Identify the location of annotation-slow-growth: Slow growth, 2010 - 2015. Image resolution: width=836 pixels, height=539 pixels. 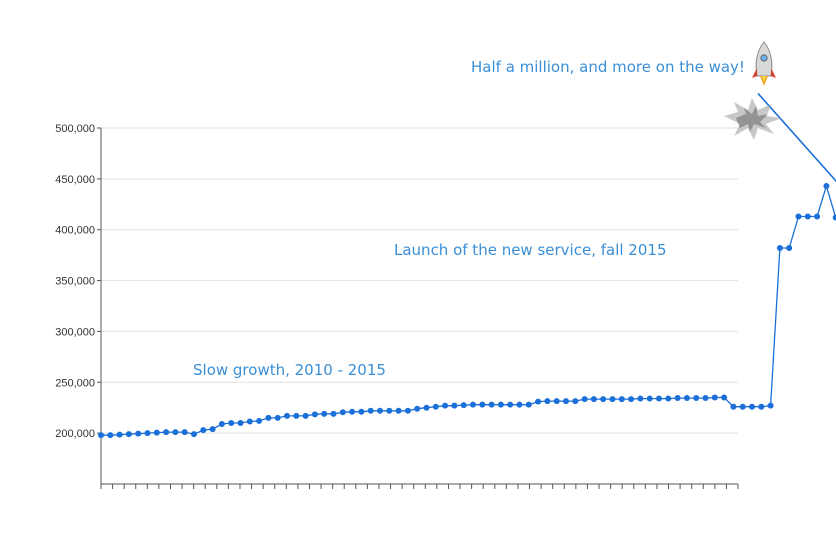
(289, 370).